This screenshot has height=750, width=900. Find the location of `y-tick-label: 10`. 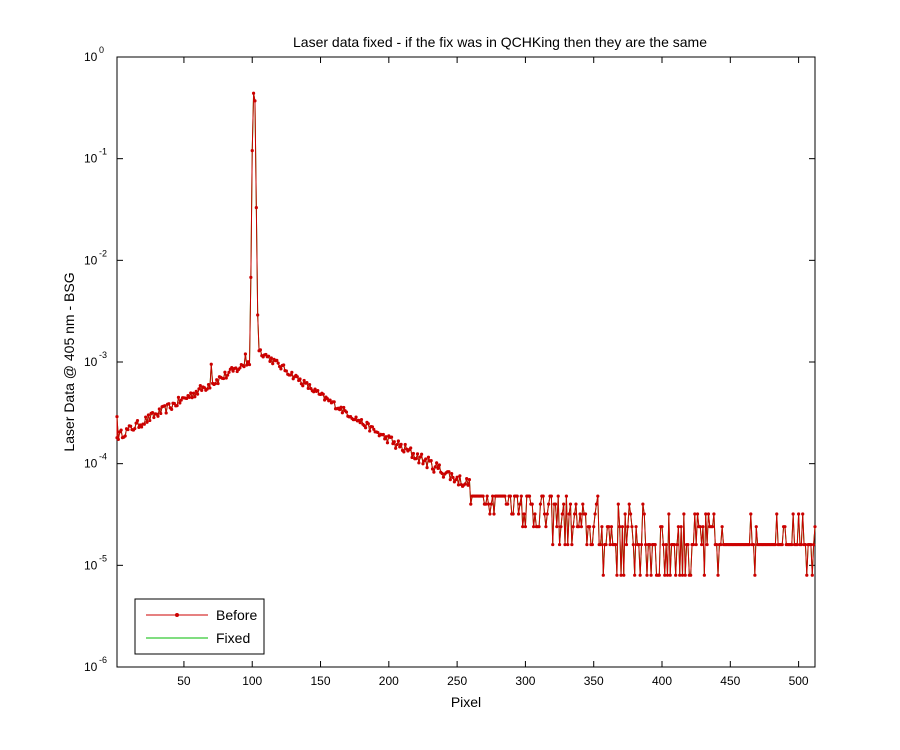

y-tick-label: 10 is located at coordinates (91, 57).